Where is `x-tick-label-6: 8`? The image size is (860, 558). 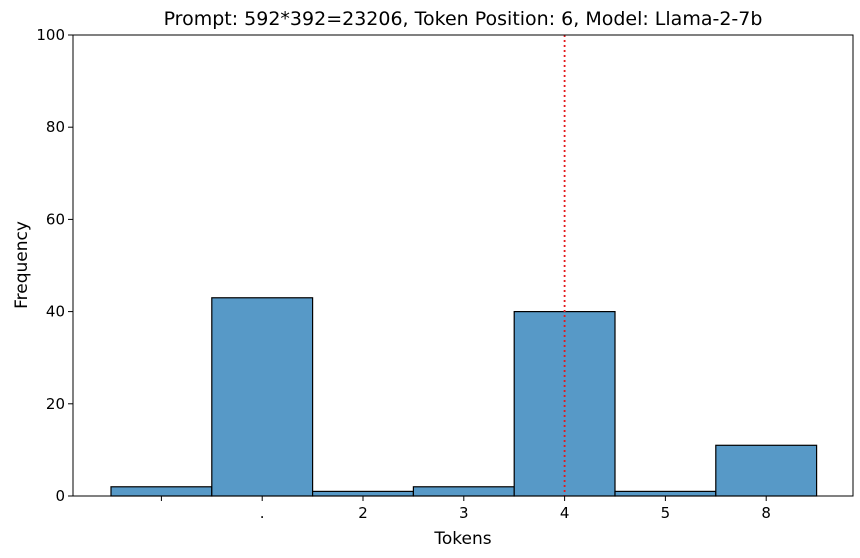 x-tick-label-6: 8 is located at coordinates (766, 513).